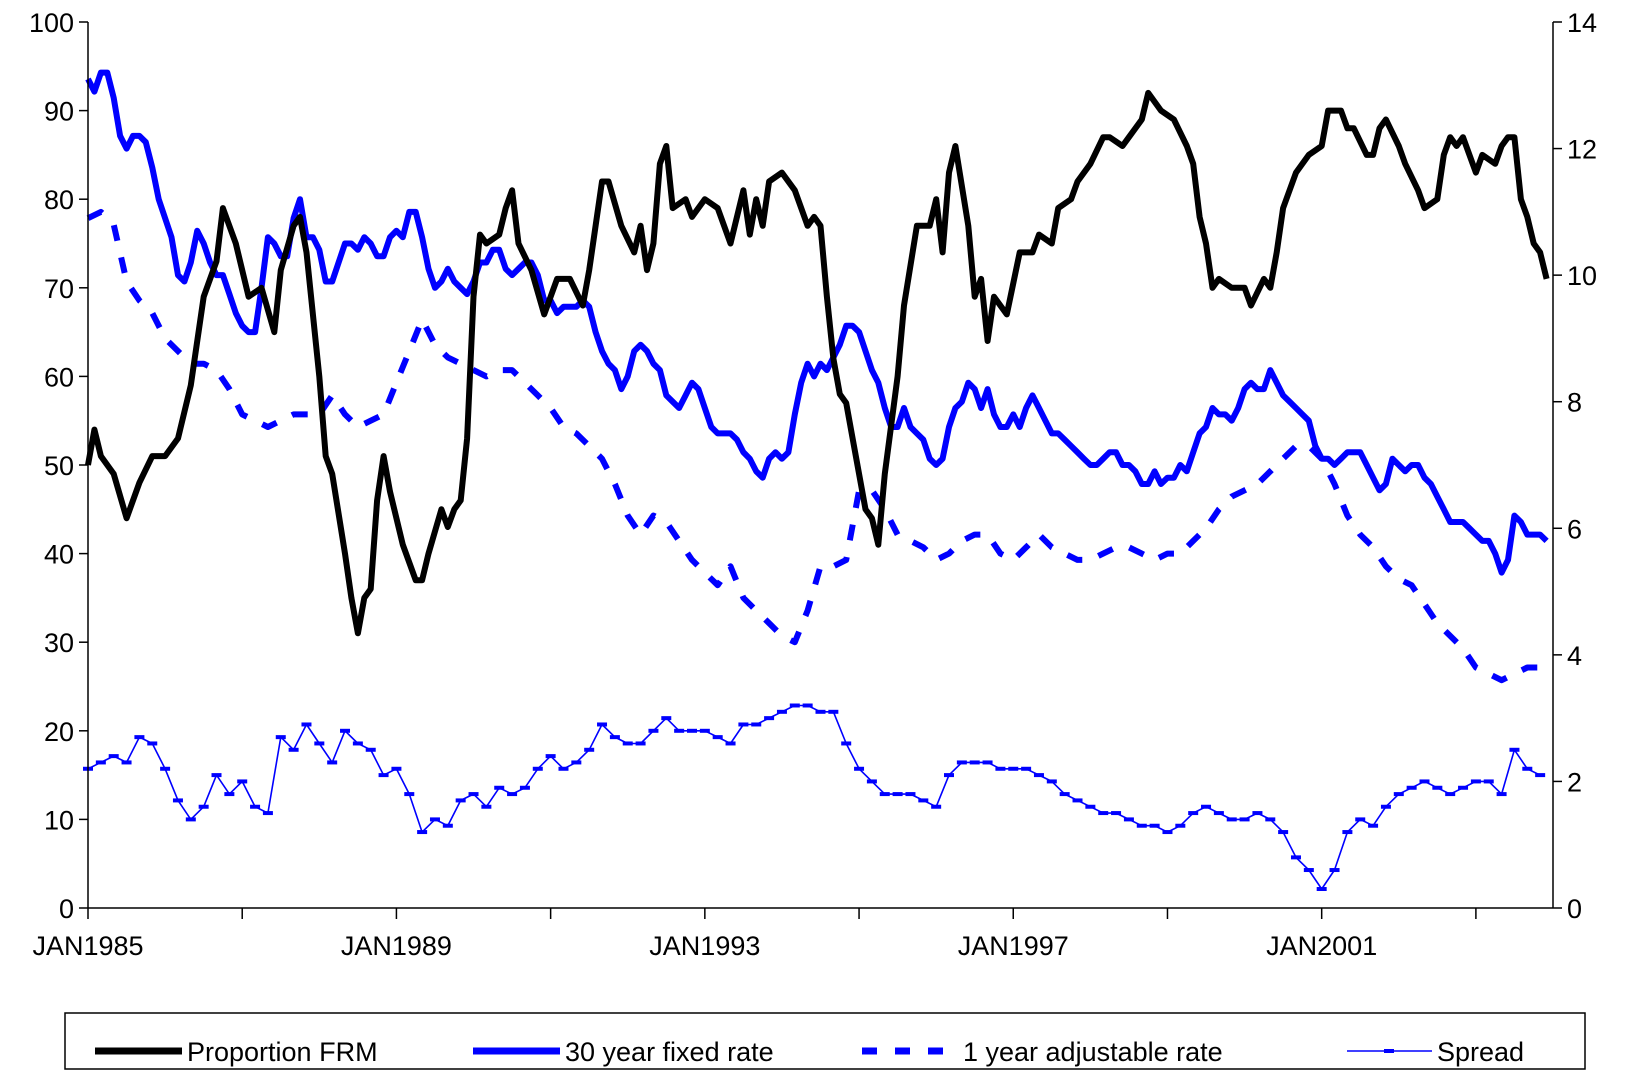 This screenshot has width=1625, height=1074. Describe the element at coordinates (396, 946) in the screenshot. I see `x-tick-label: JAN1989` at that location.